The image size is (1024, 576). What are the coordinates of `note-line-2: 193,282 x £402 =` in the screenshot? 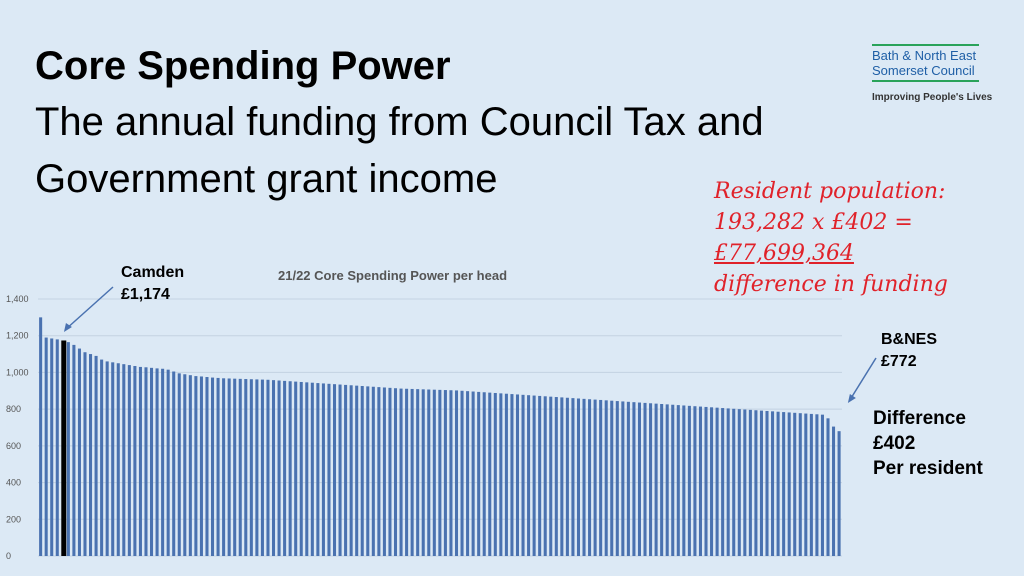 It's located at (813, 222).